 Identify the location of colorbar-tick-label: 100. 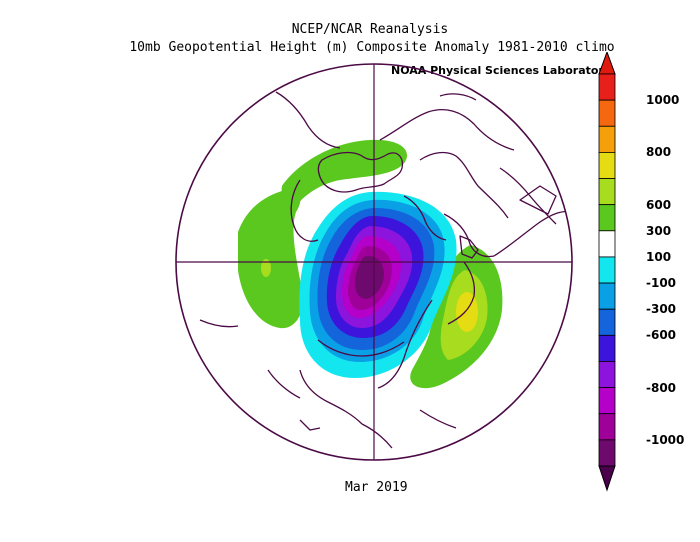
(659, 256).